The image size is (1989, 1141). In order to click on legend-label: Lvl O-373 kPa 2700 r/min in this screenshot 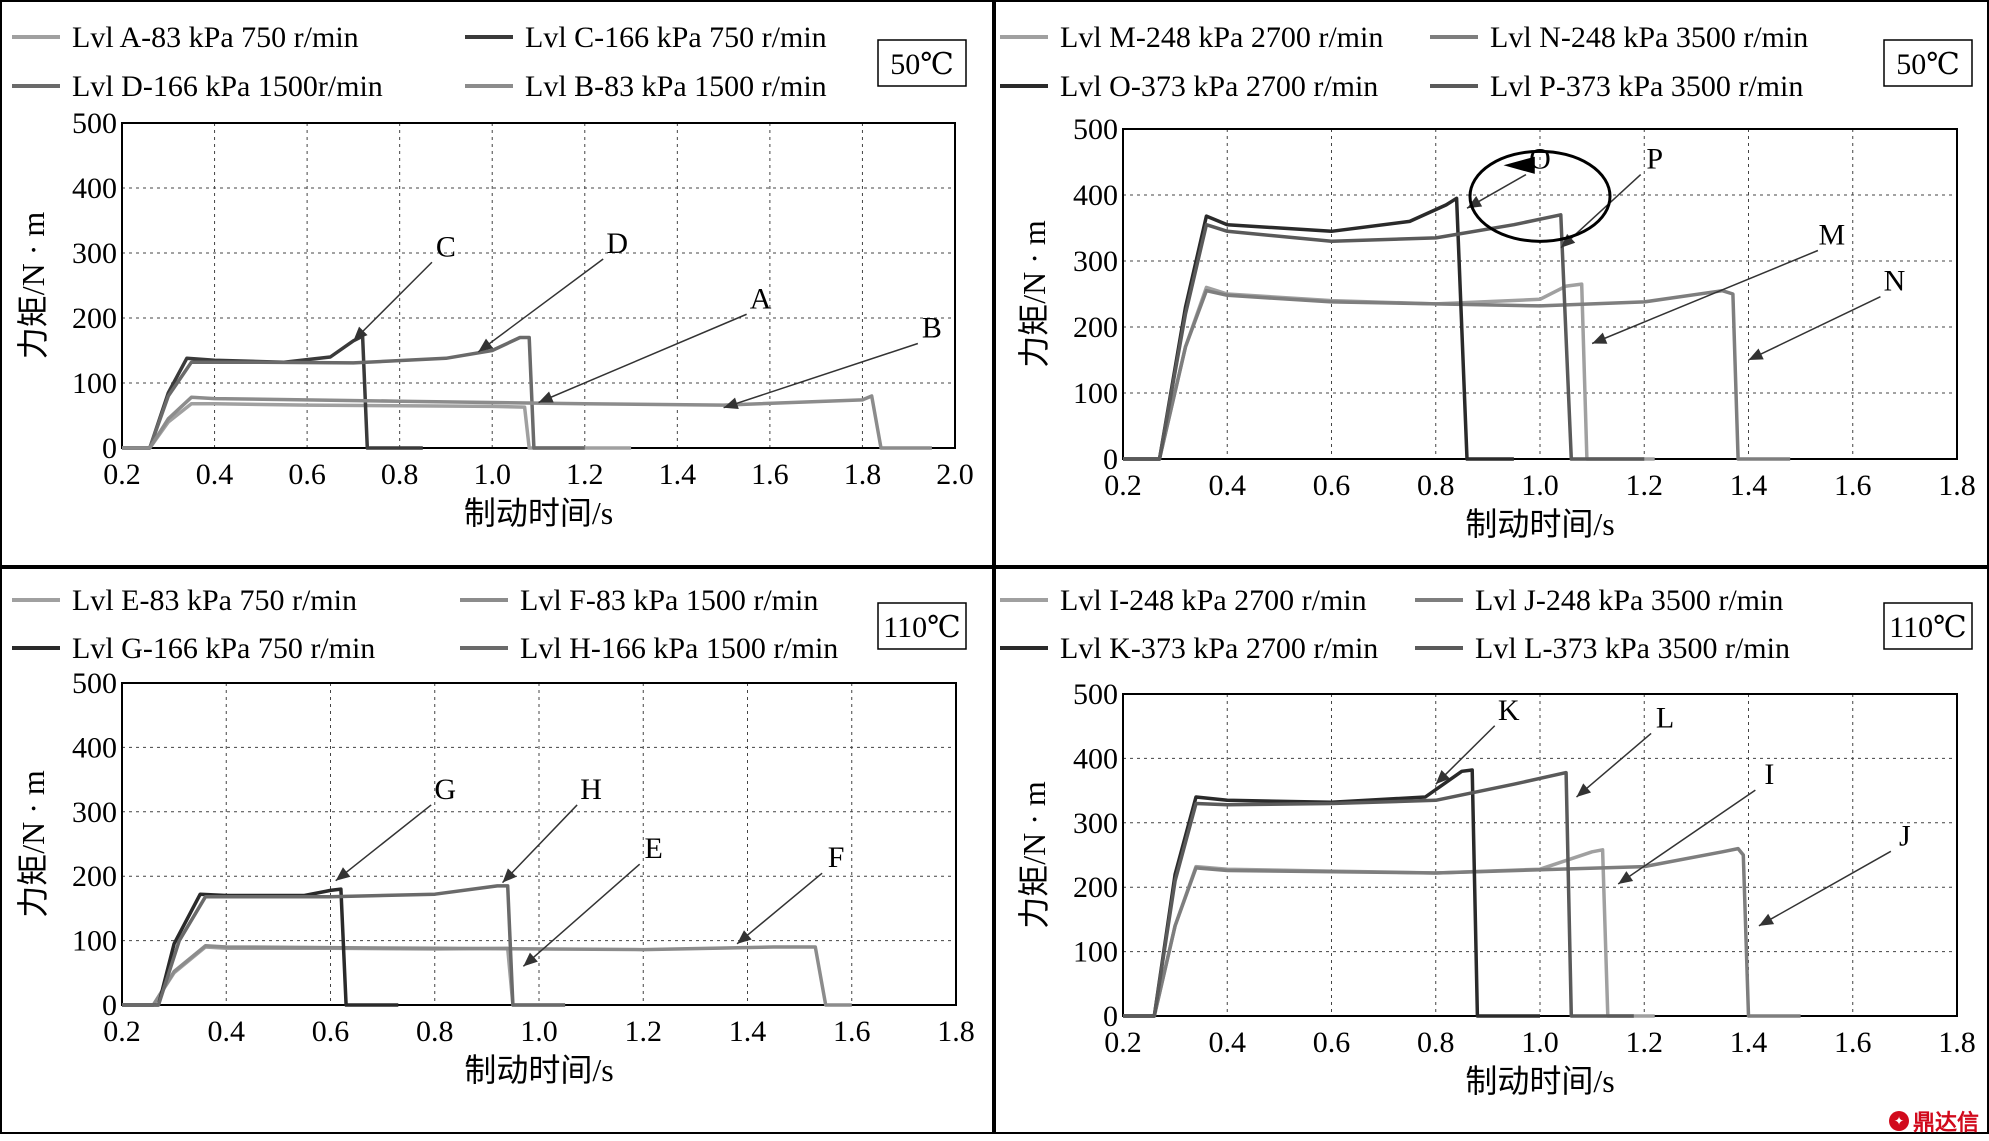, I will do `click(1219, 86)`.